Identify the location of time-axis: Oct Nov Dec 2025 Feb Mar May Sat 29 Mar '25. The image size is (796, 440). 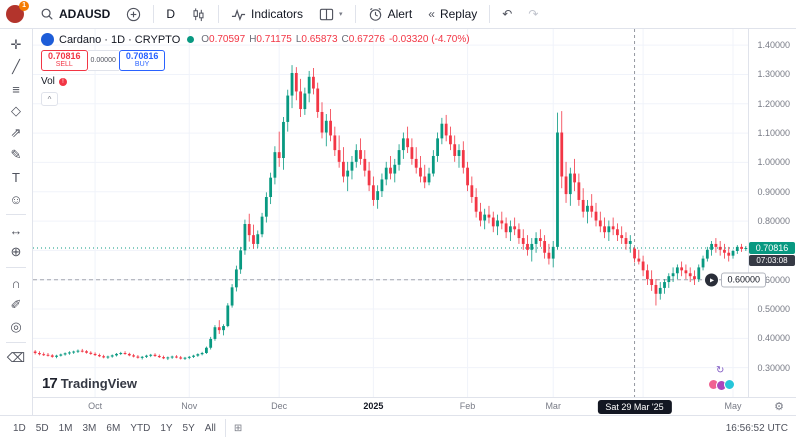
(414, 406).